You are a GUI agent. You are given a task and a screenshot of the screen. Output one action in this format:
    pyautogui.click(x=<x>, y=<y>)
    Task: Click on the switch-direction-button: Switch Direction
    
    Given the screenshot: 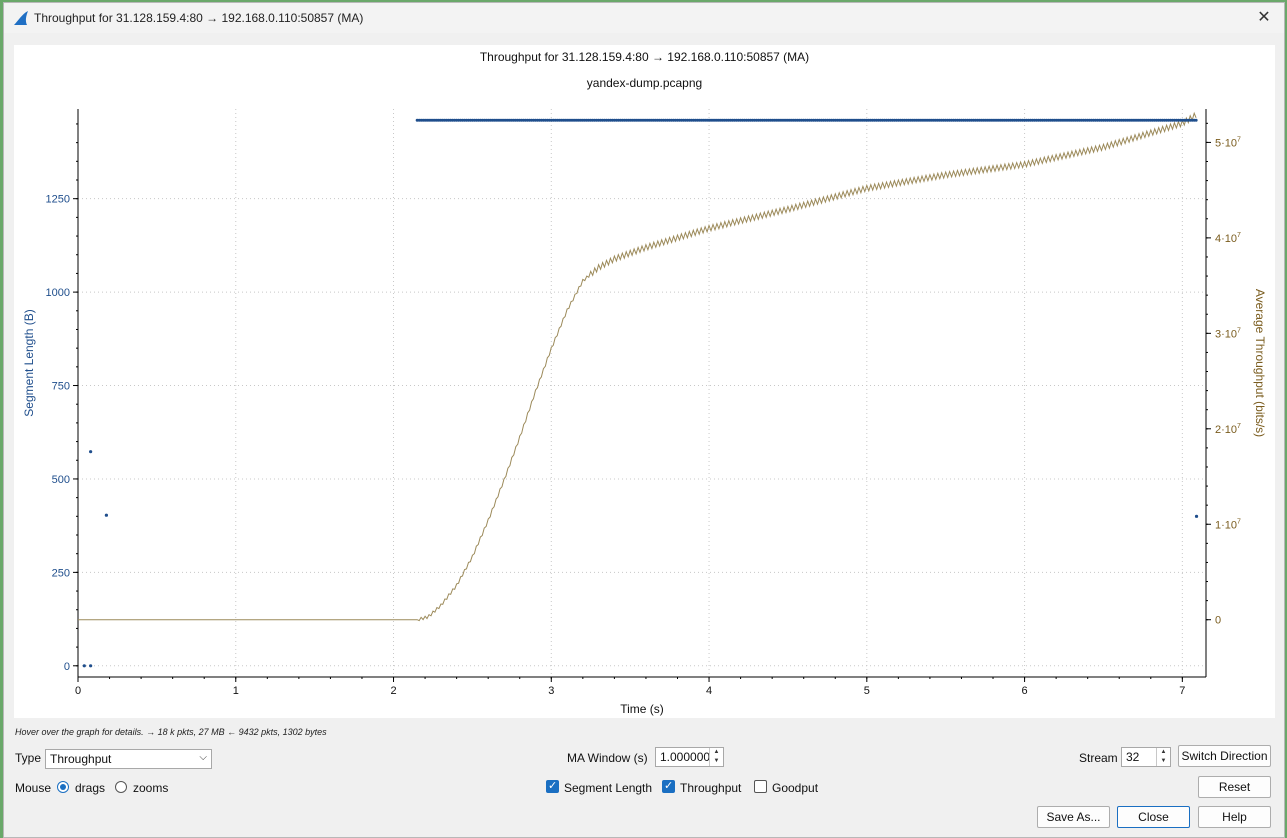 What is the action you would take?
    pyautogui.click(x=1224, y=756)
    